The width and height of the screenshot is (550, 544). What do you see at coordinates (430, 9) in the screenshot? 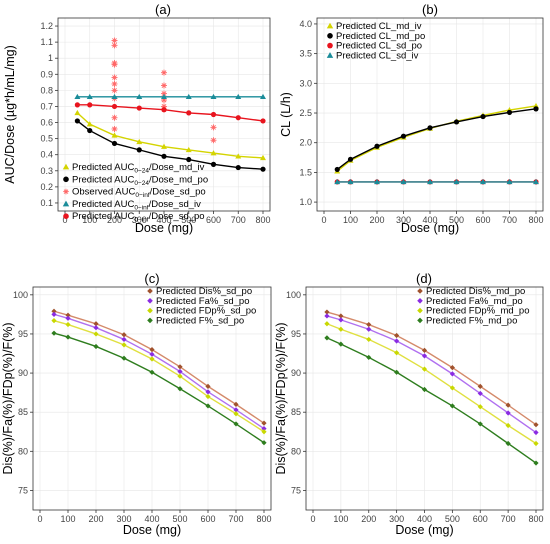
I see `panel-title: (b)` at bounding box center [430, 9].